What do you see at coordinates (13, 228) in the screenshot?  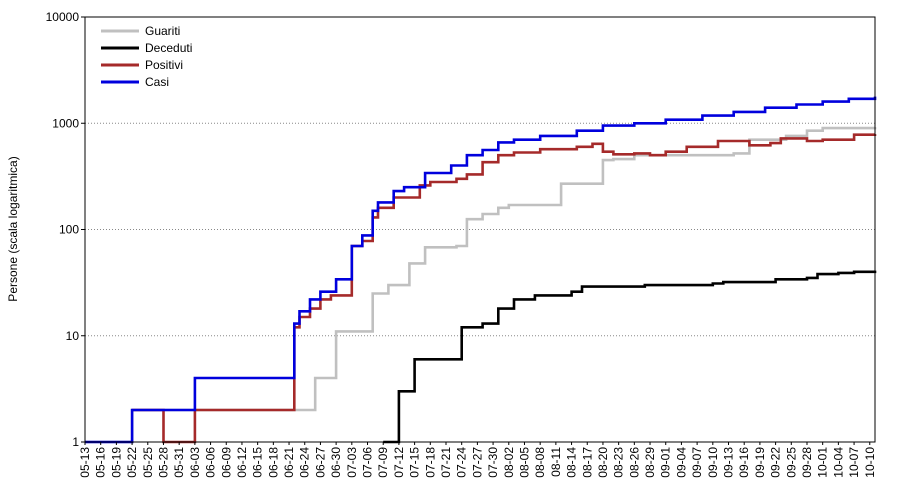 I see `y-axis-title: Persone (scala logaritmica)` at bounding box center [13, 228].